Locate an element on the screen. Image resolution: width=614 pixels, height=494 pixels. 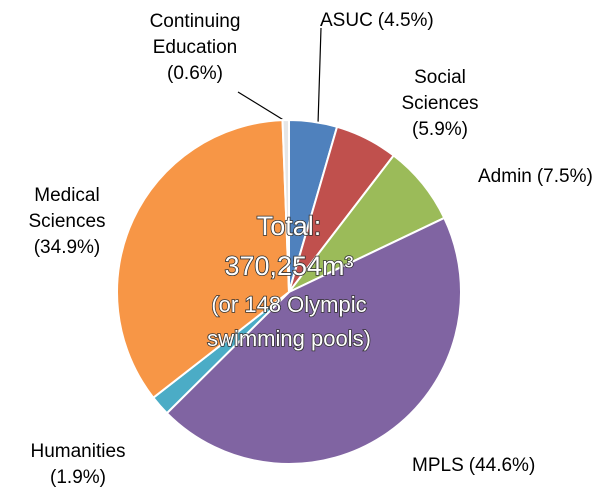
slice-label: Humanities is located at coordinates (78, 451).